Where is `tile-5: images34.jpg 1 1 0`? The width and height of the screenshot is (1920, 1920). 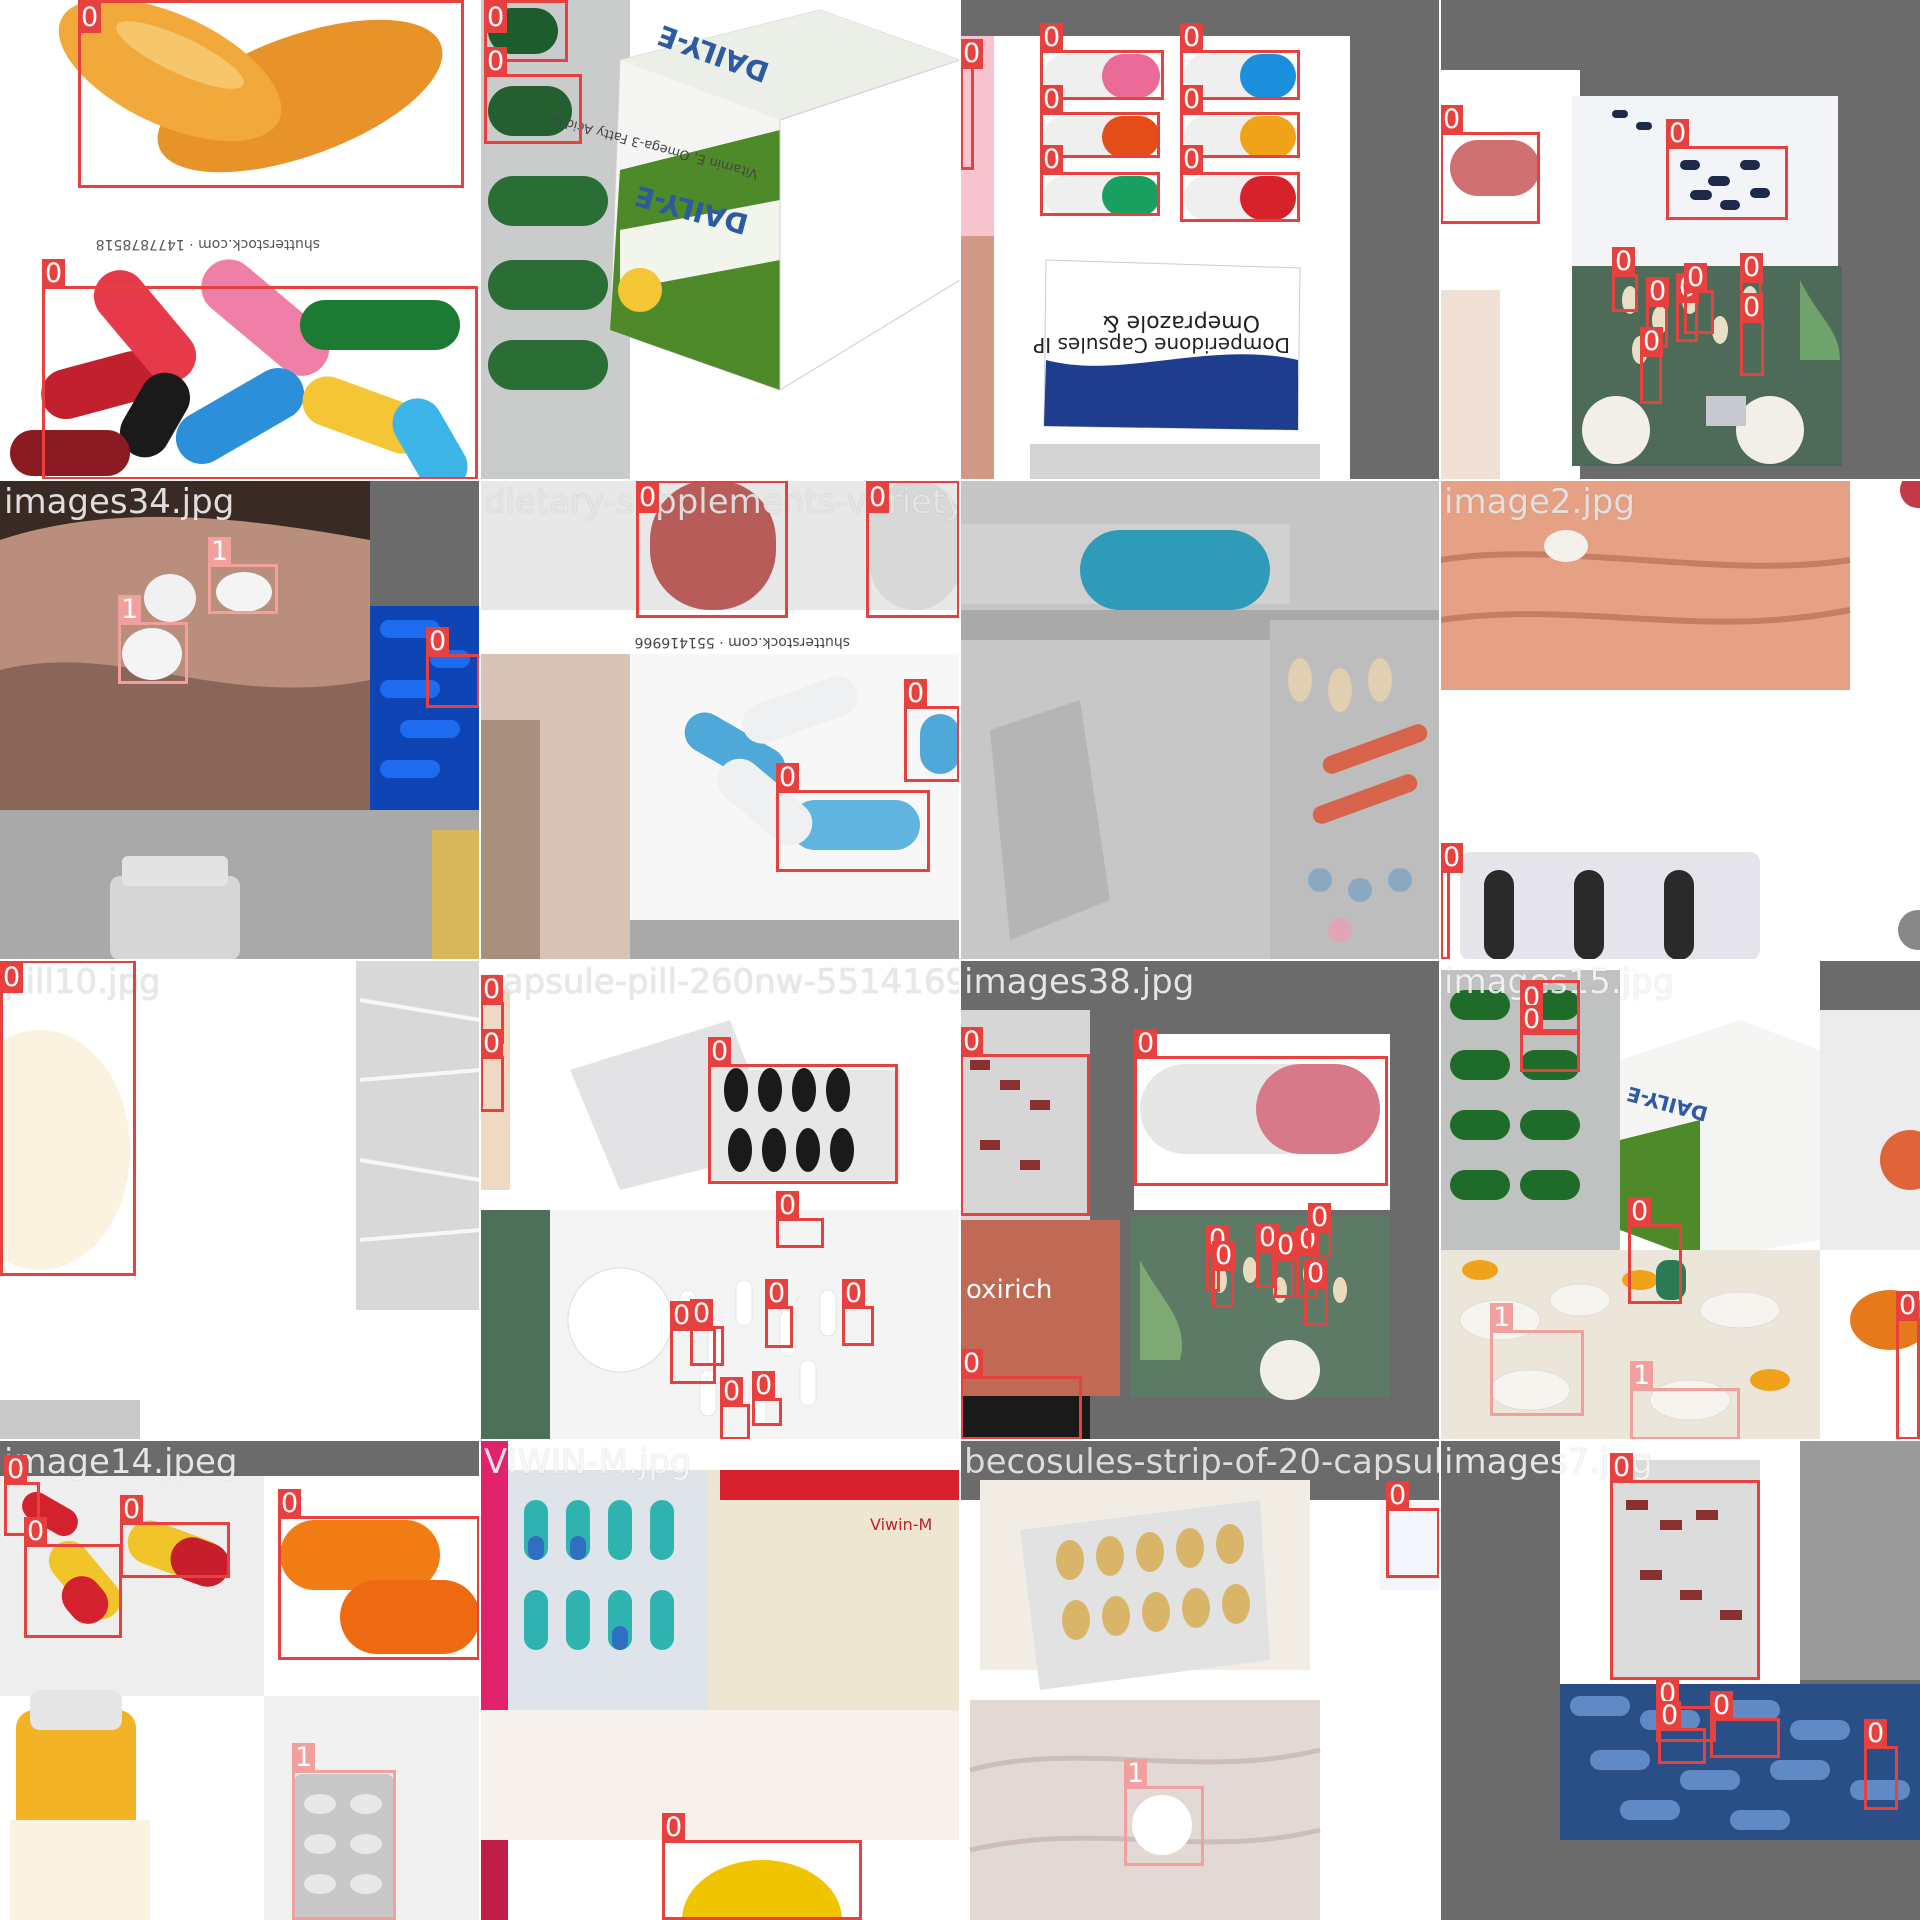
tile-5: images34.jpg 1 1 0 is located at coordinates (240, 720).